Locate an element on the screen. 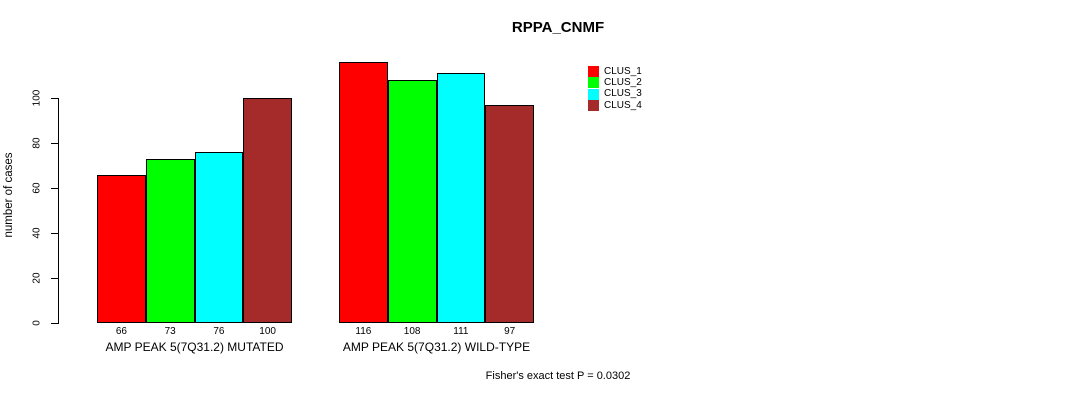  y-axis-tick-label: 60 is located at coordinates (37, 188).